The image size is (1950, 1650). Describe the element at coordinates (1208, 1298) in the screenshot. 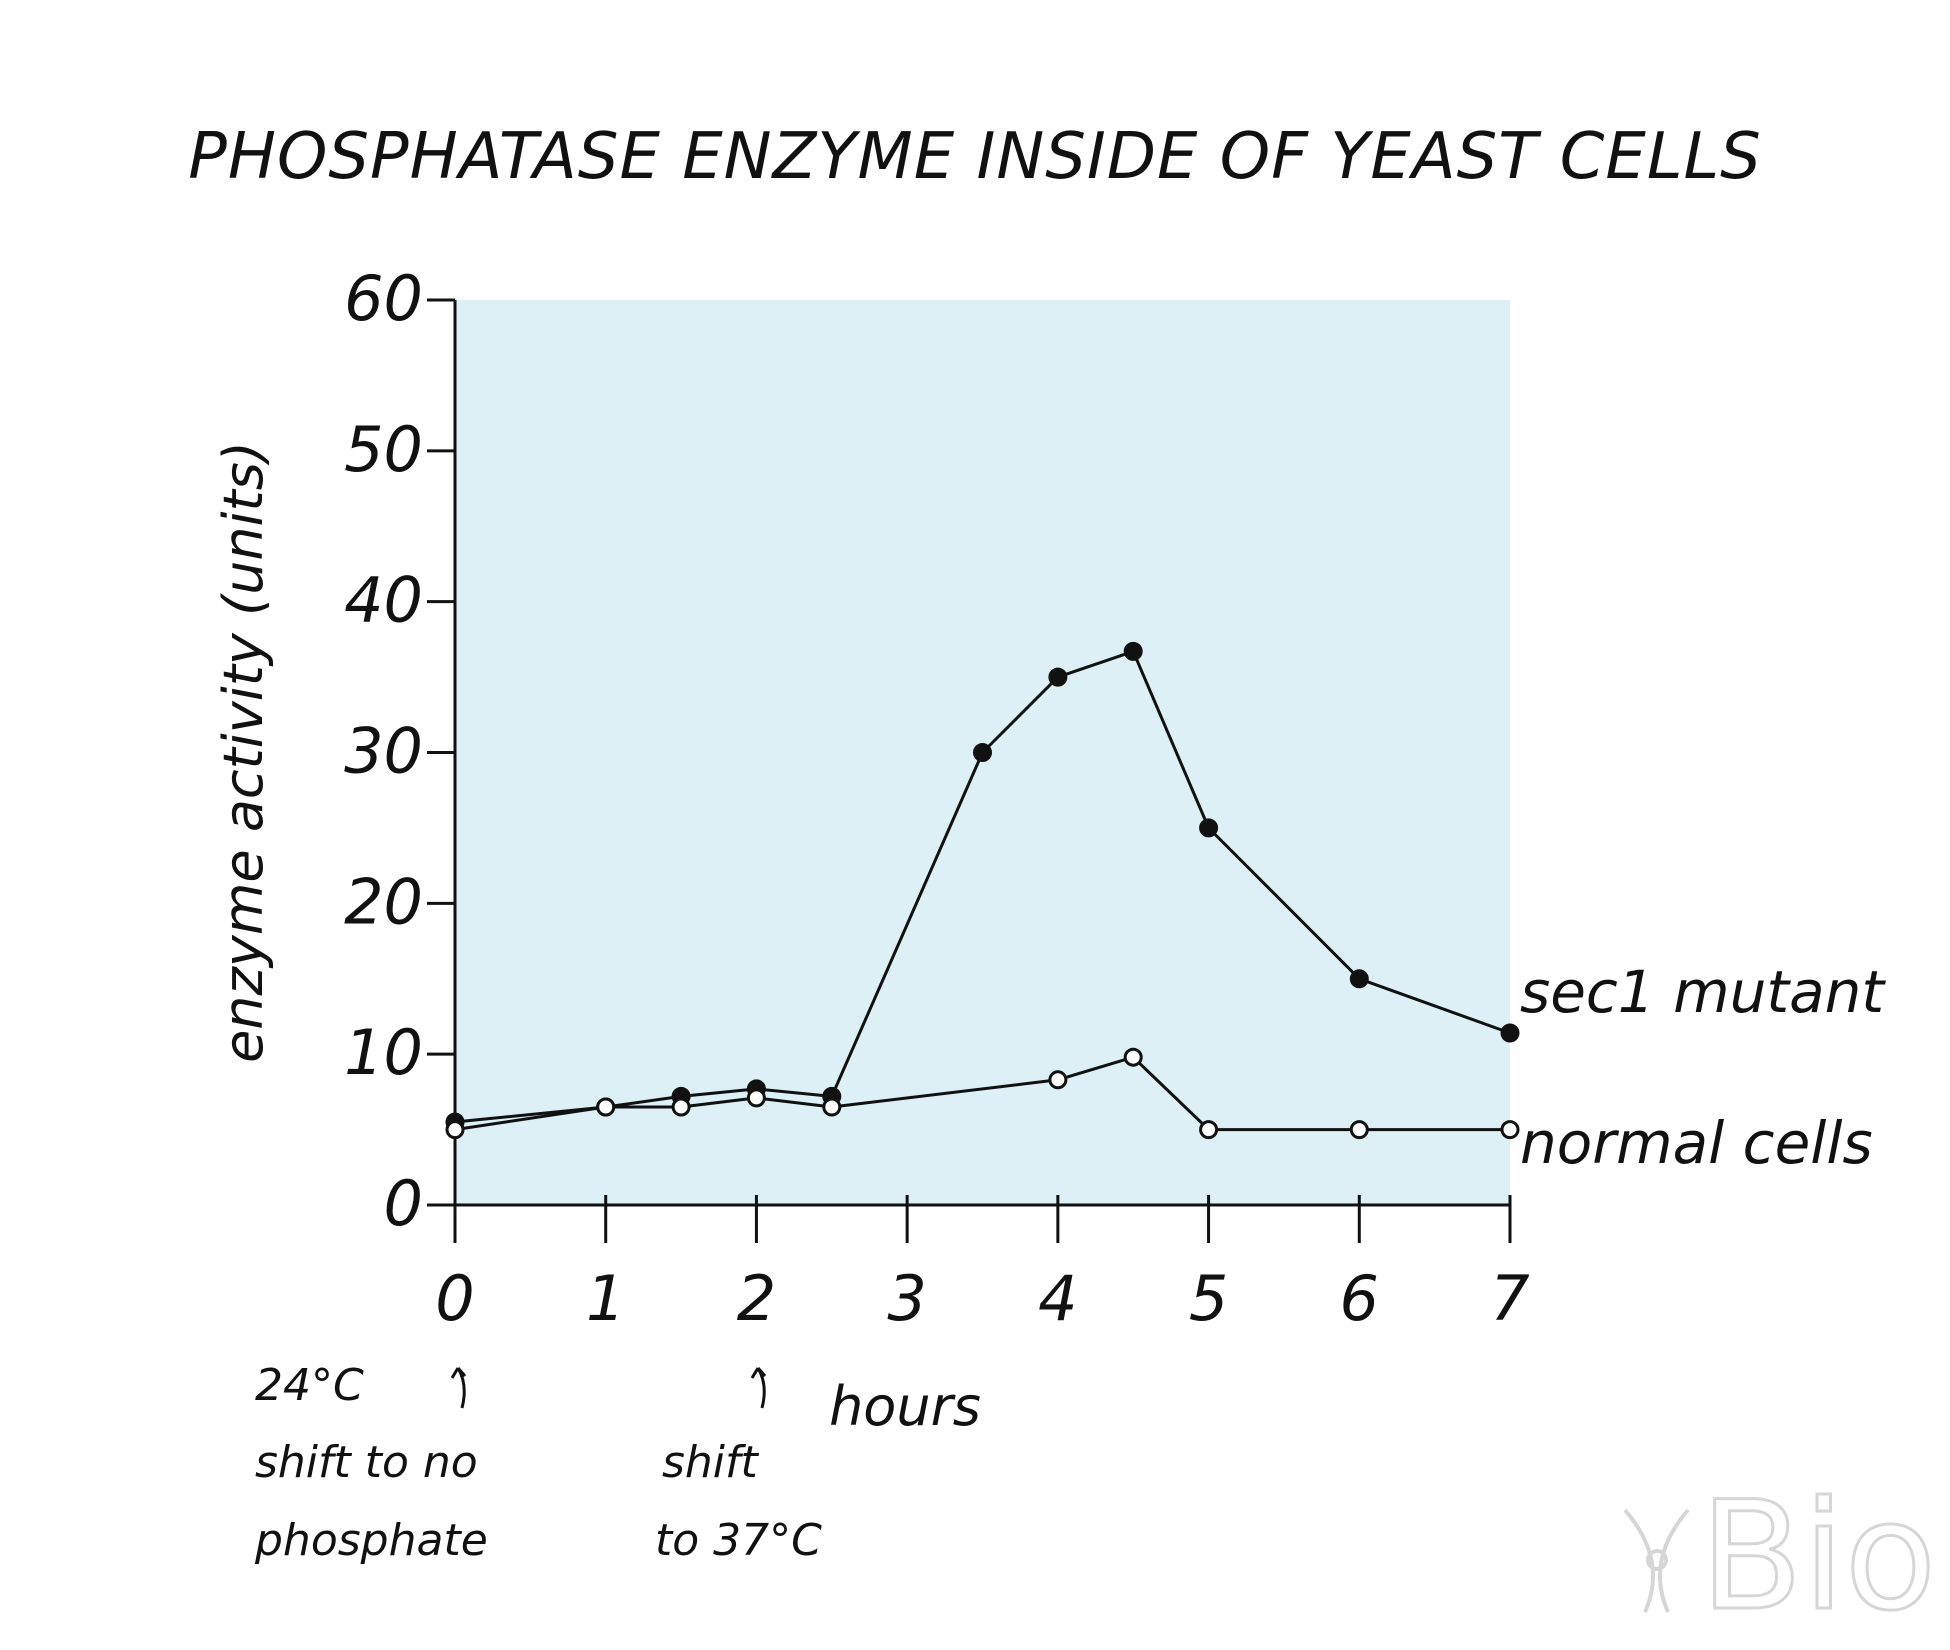

I see `x-tick-label: 5` at that location.